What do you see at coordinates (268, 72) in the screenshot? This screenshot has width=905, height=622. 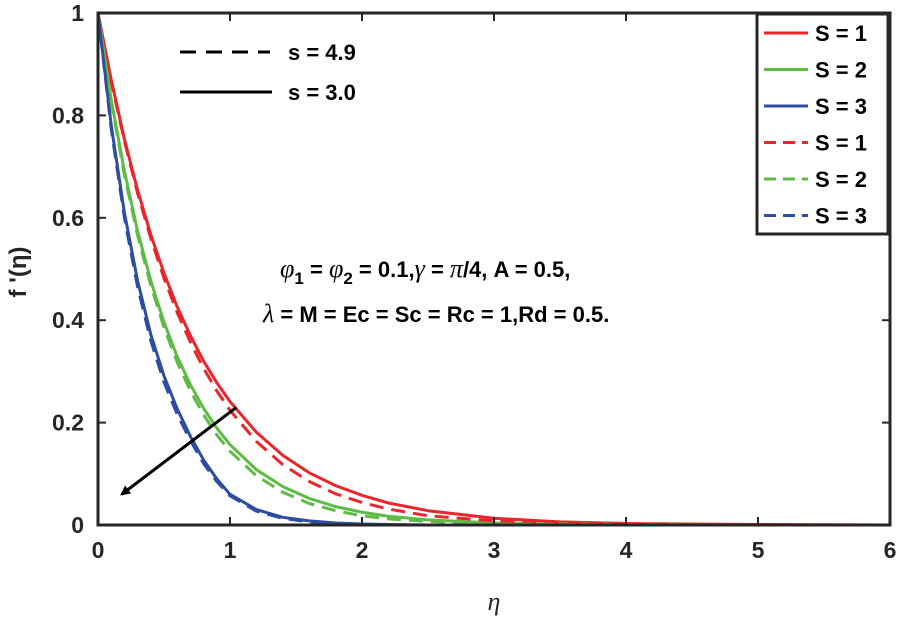 I see `line-style-legend: s = 4.9 s = 3.0` at bounding box center [268, 72].